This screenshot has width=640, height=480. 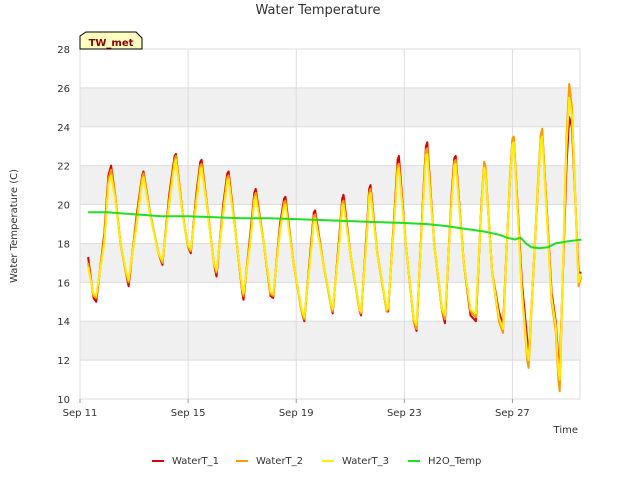 I want to click on legend-item-watert-1: WaterT_1, so click(x=185, y=461).